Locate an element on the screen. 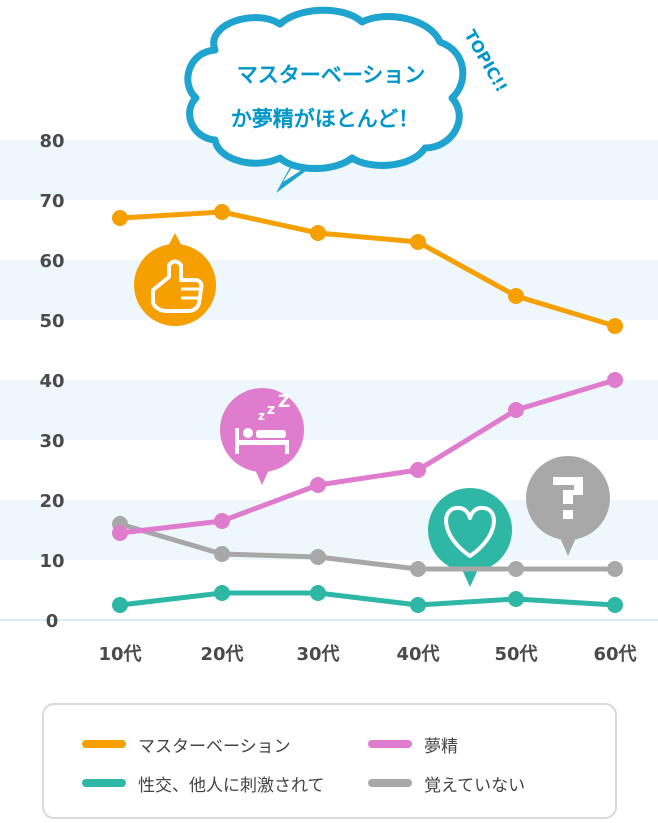 The width and height of the screenshot is (658, 823). legend-item-stimulated: 性交、他人に刺激されて is located at coordinates (203, 783).